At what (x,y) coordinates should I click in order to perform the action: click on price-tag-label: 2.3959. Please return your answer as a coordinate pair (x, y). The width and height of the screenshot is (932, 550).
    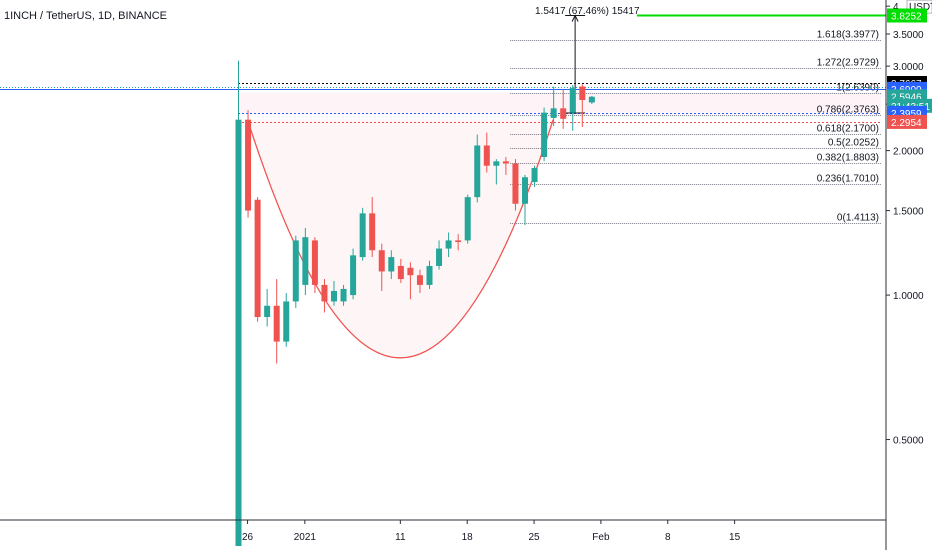
    Looking at the image, I should click on (906, 114).